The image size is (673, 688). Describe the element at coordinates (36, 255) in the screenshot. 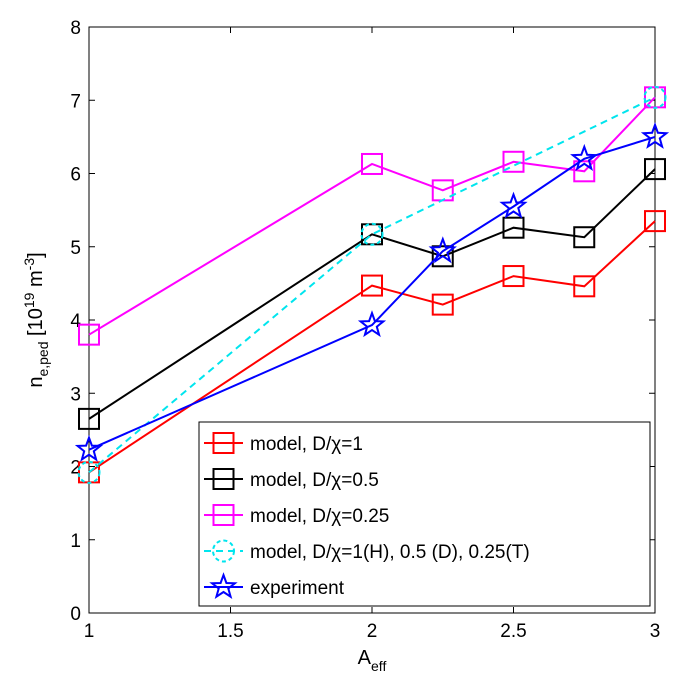

I see `y-label-bracket-close: ]` at that location.